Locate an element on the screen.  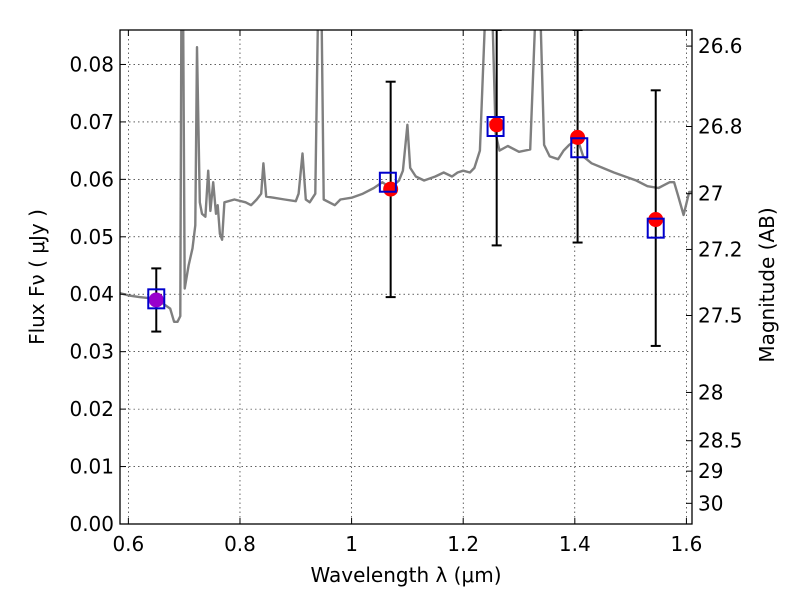
y2-tick-label: 27 is located at coordinates (710, 194).